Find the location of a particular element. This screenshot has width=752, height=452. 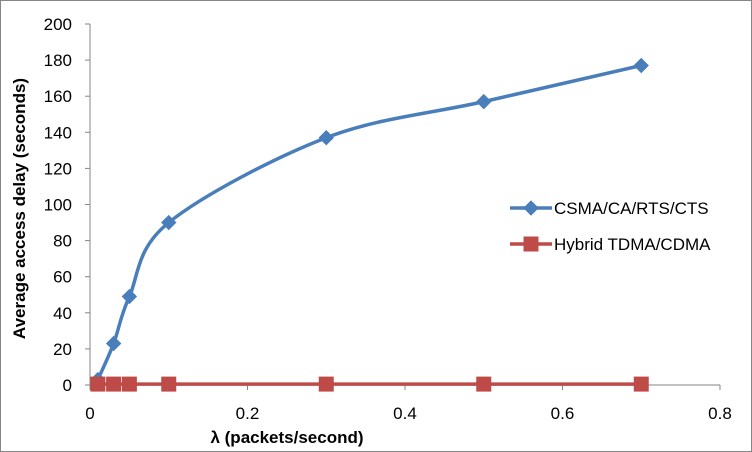

legend-item: Hybrid TDMA/CDMA is located at coordinates (610, 244).